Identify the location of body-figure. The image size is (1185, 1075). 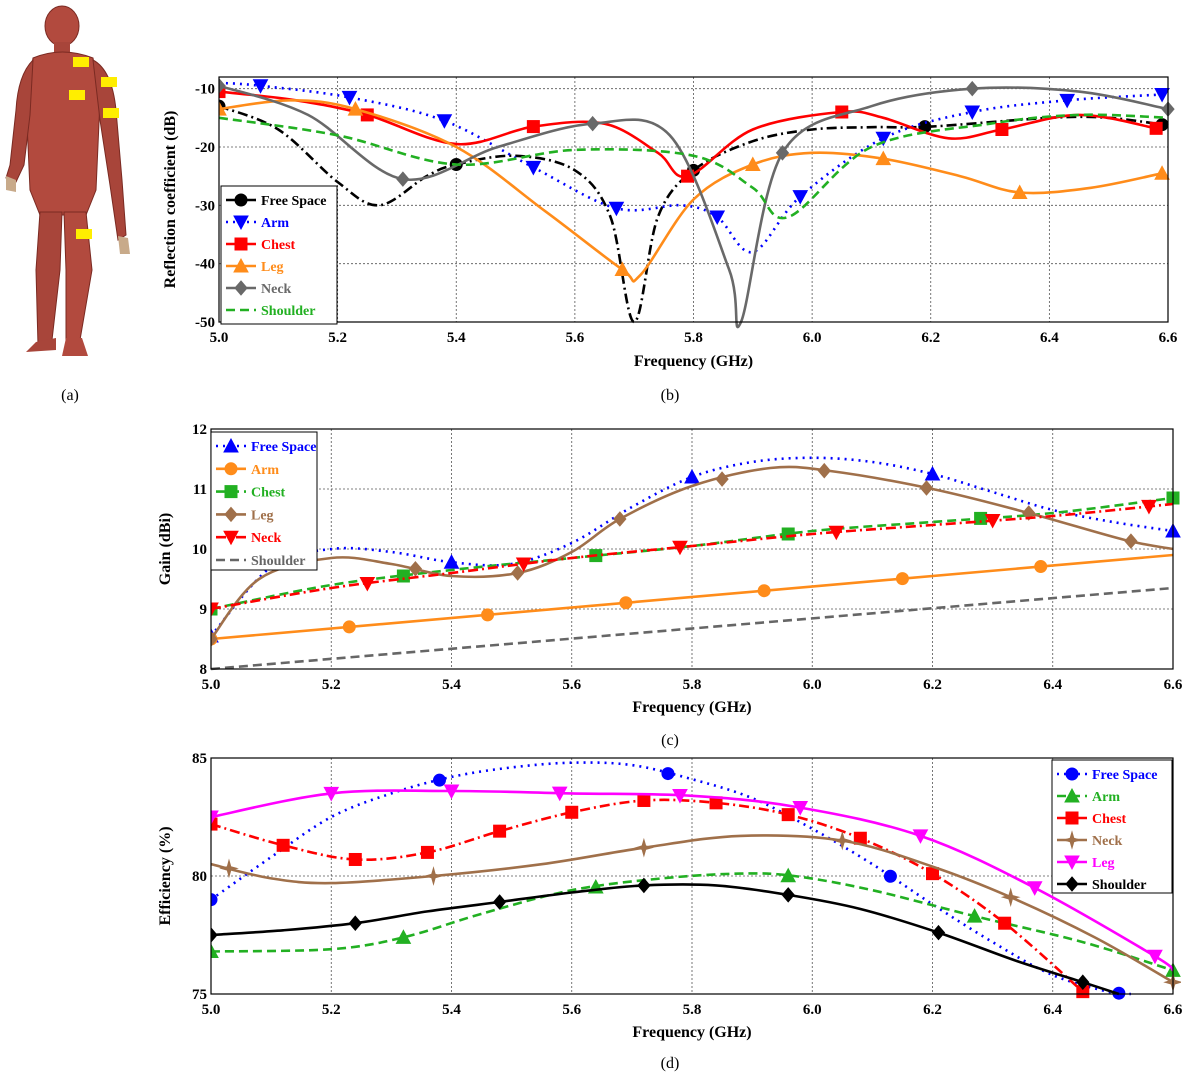
(67, 180).